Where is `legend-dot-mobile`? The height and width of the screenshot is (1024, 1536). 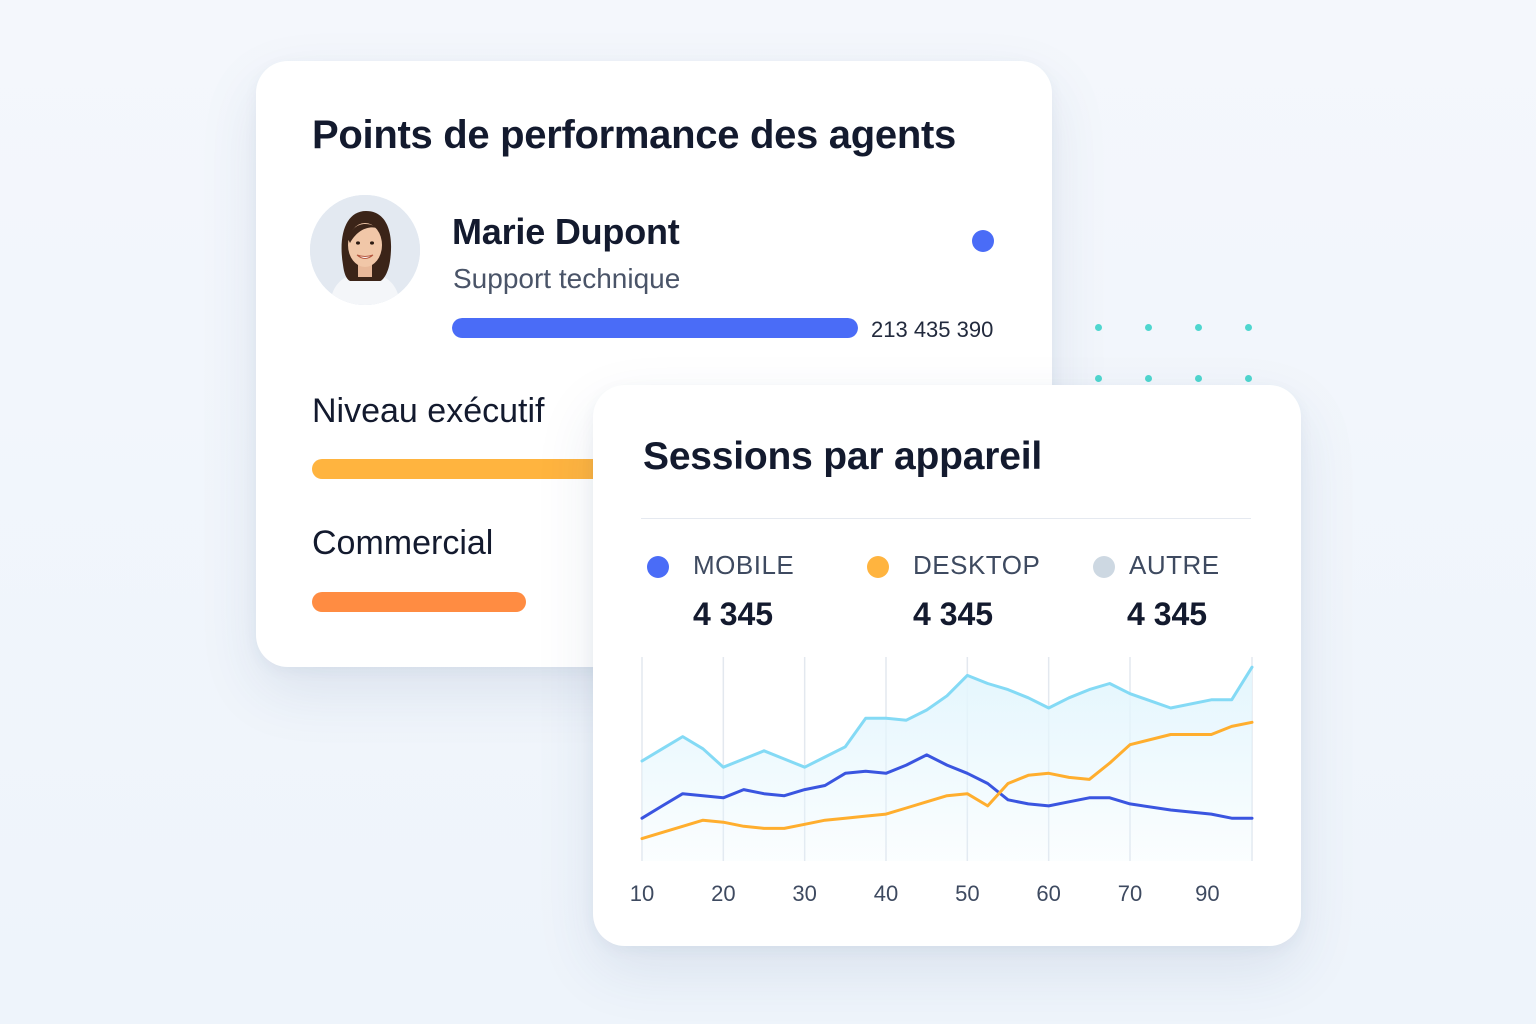
legend-dot-mobile is located at coordinates (658, 567).